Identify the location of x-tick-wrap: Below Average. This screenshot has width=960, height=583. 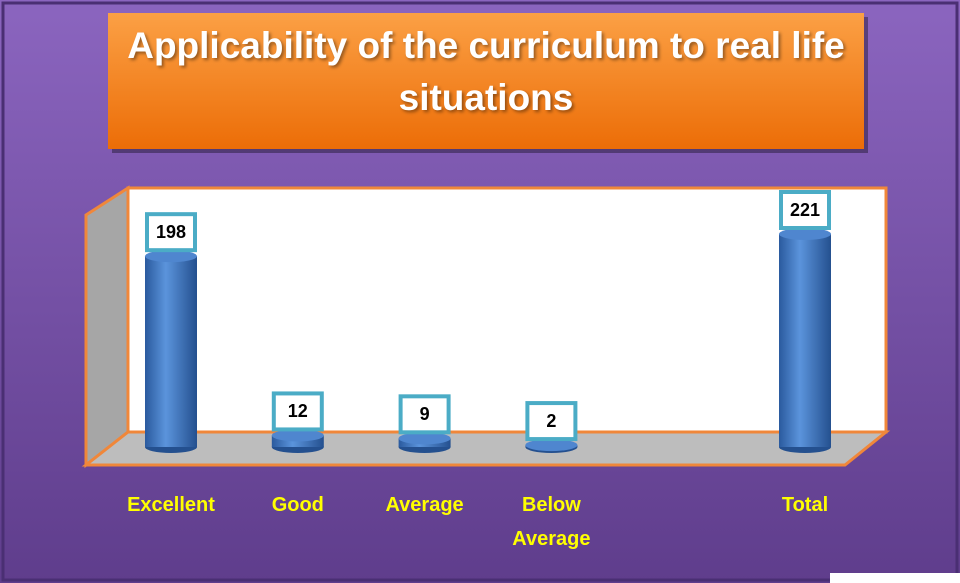
(551, 522).